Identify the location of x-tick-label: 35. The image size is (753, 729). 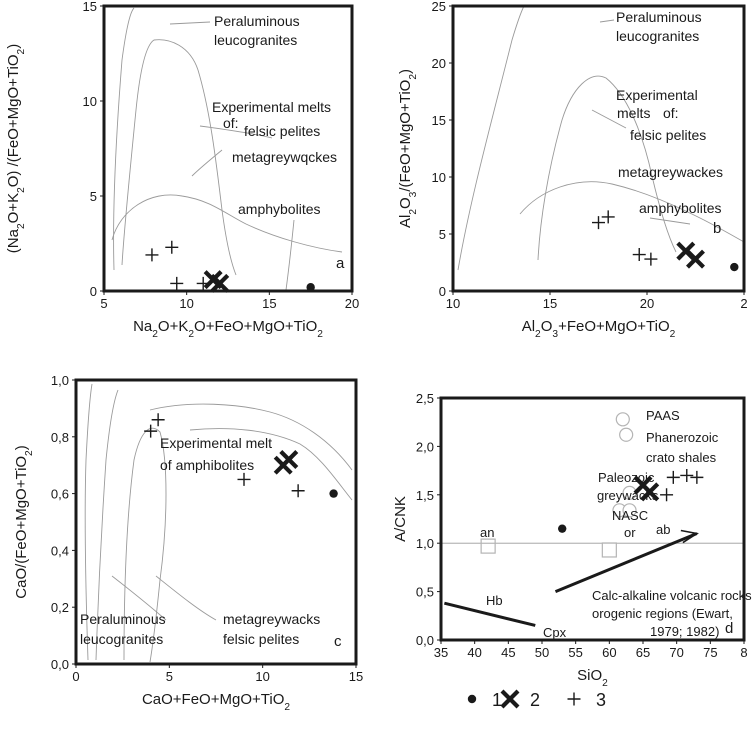
(441, 652).